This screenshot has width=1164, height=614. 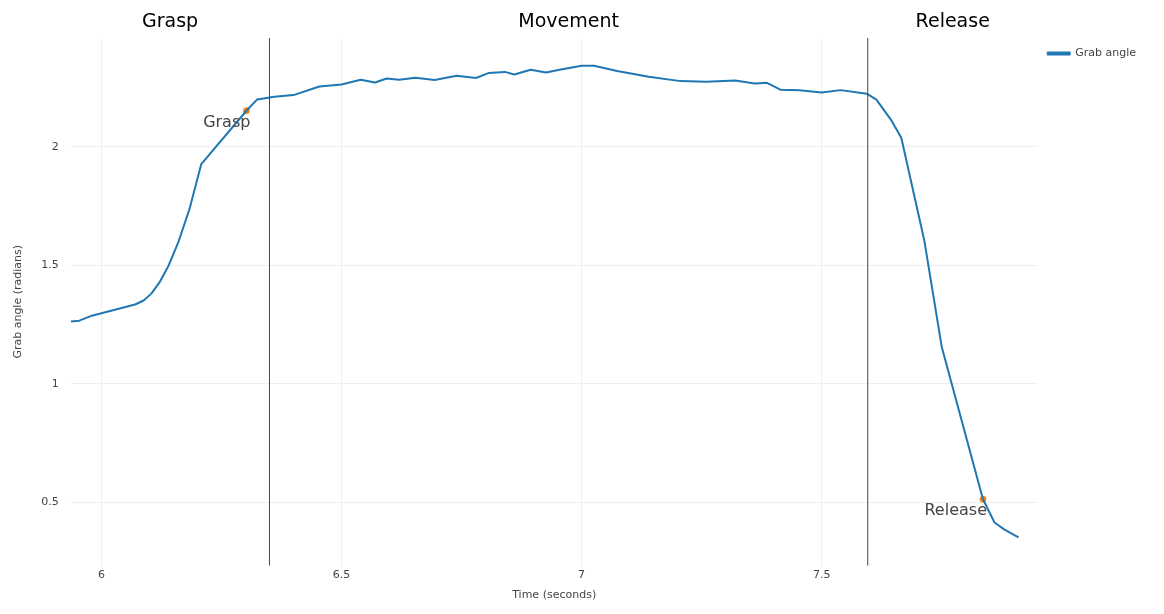 What do you see at coordinates (341, 575) in the screenshot?
I see `x-tick-label: 6.5` at bounding box center [341, 575].